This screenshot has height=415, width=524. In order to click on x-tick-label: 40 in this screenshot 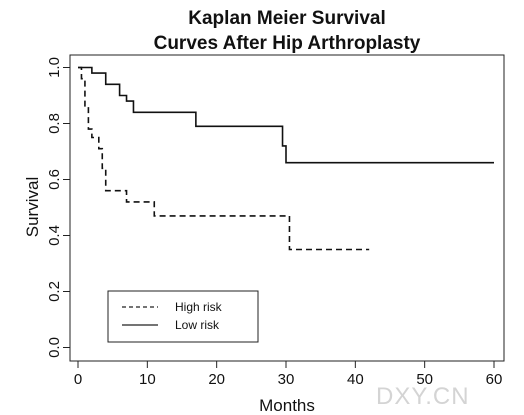, I will do `click(355, 379)`.